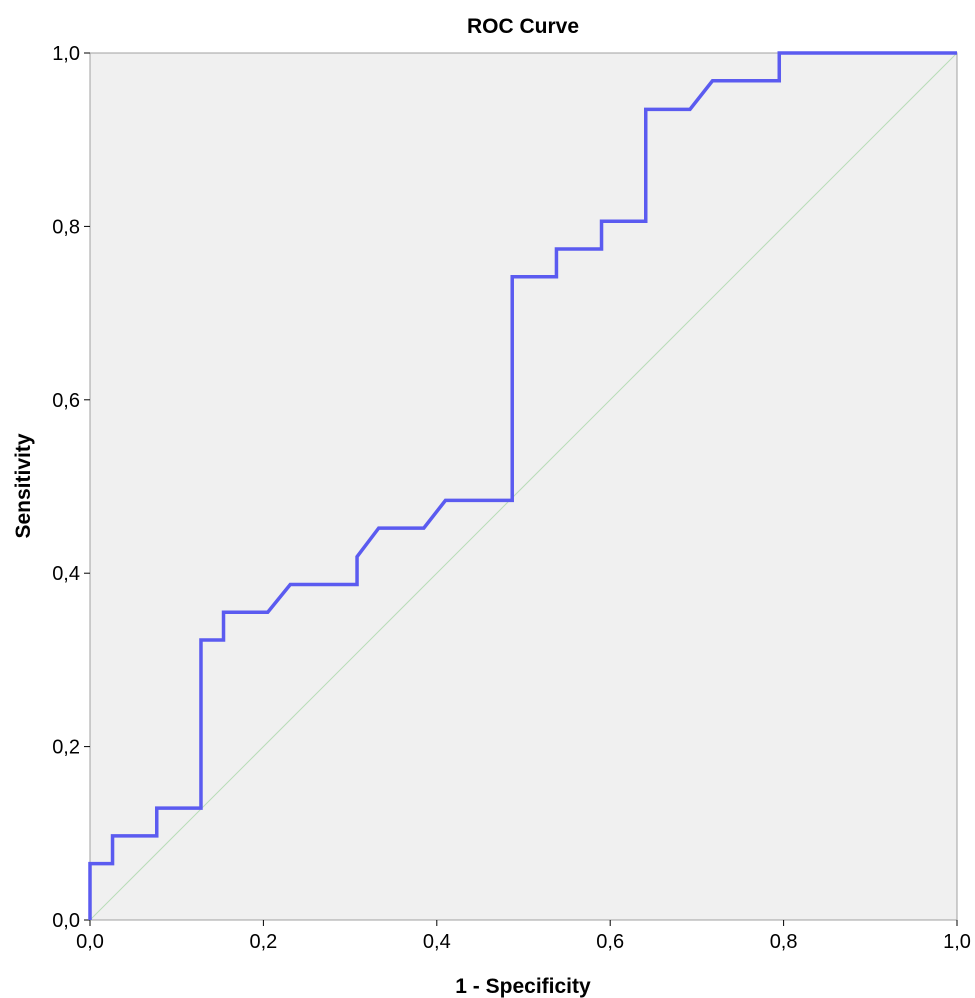 Image resolution: width=975 pixels, height=998 pixels. What do you see at coordinates (66, 401) in the screenshot?
I see `y-tick-label: 0,6` at bounding box center [66, 401].